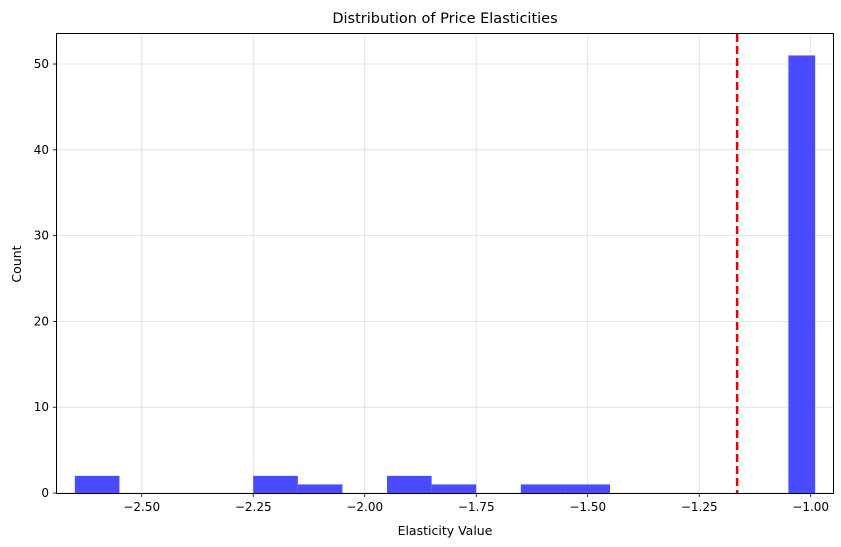 The image size is (841, 547). Describe the element at coordinates (41, 64) in the screenshot. I see `y-tick-label: 50` at that location.